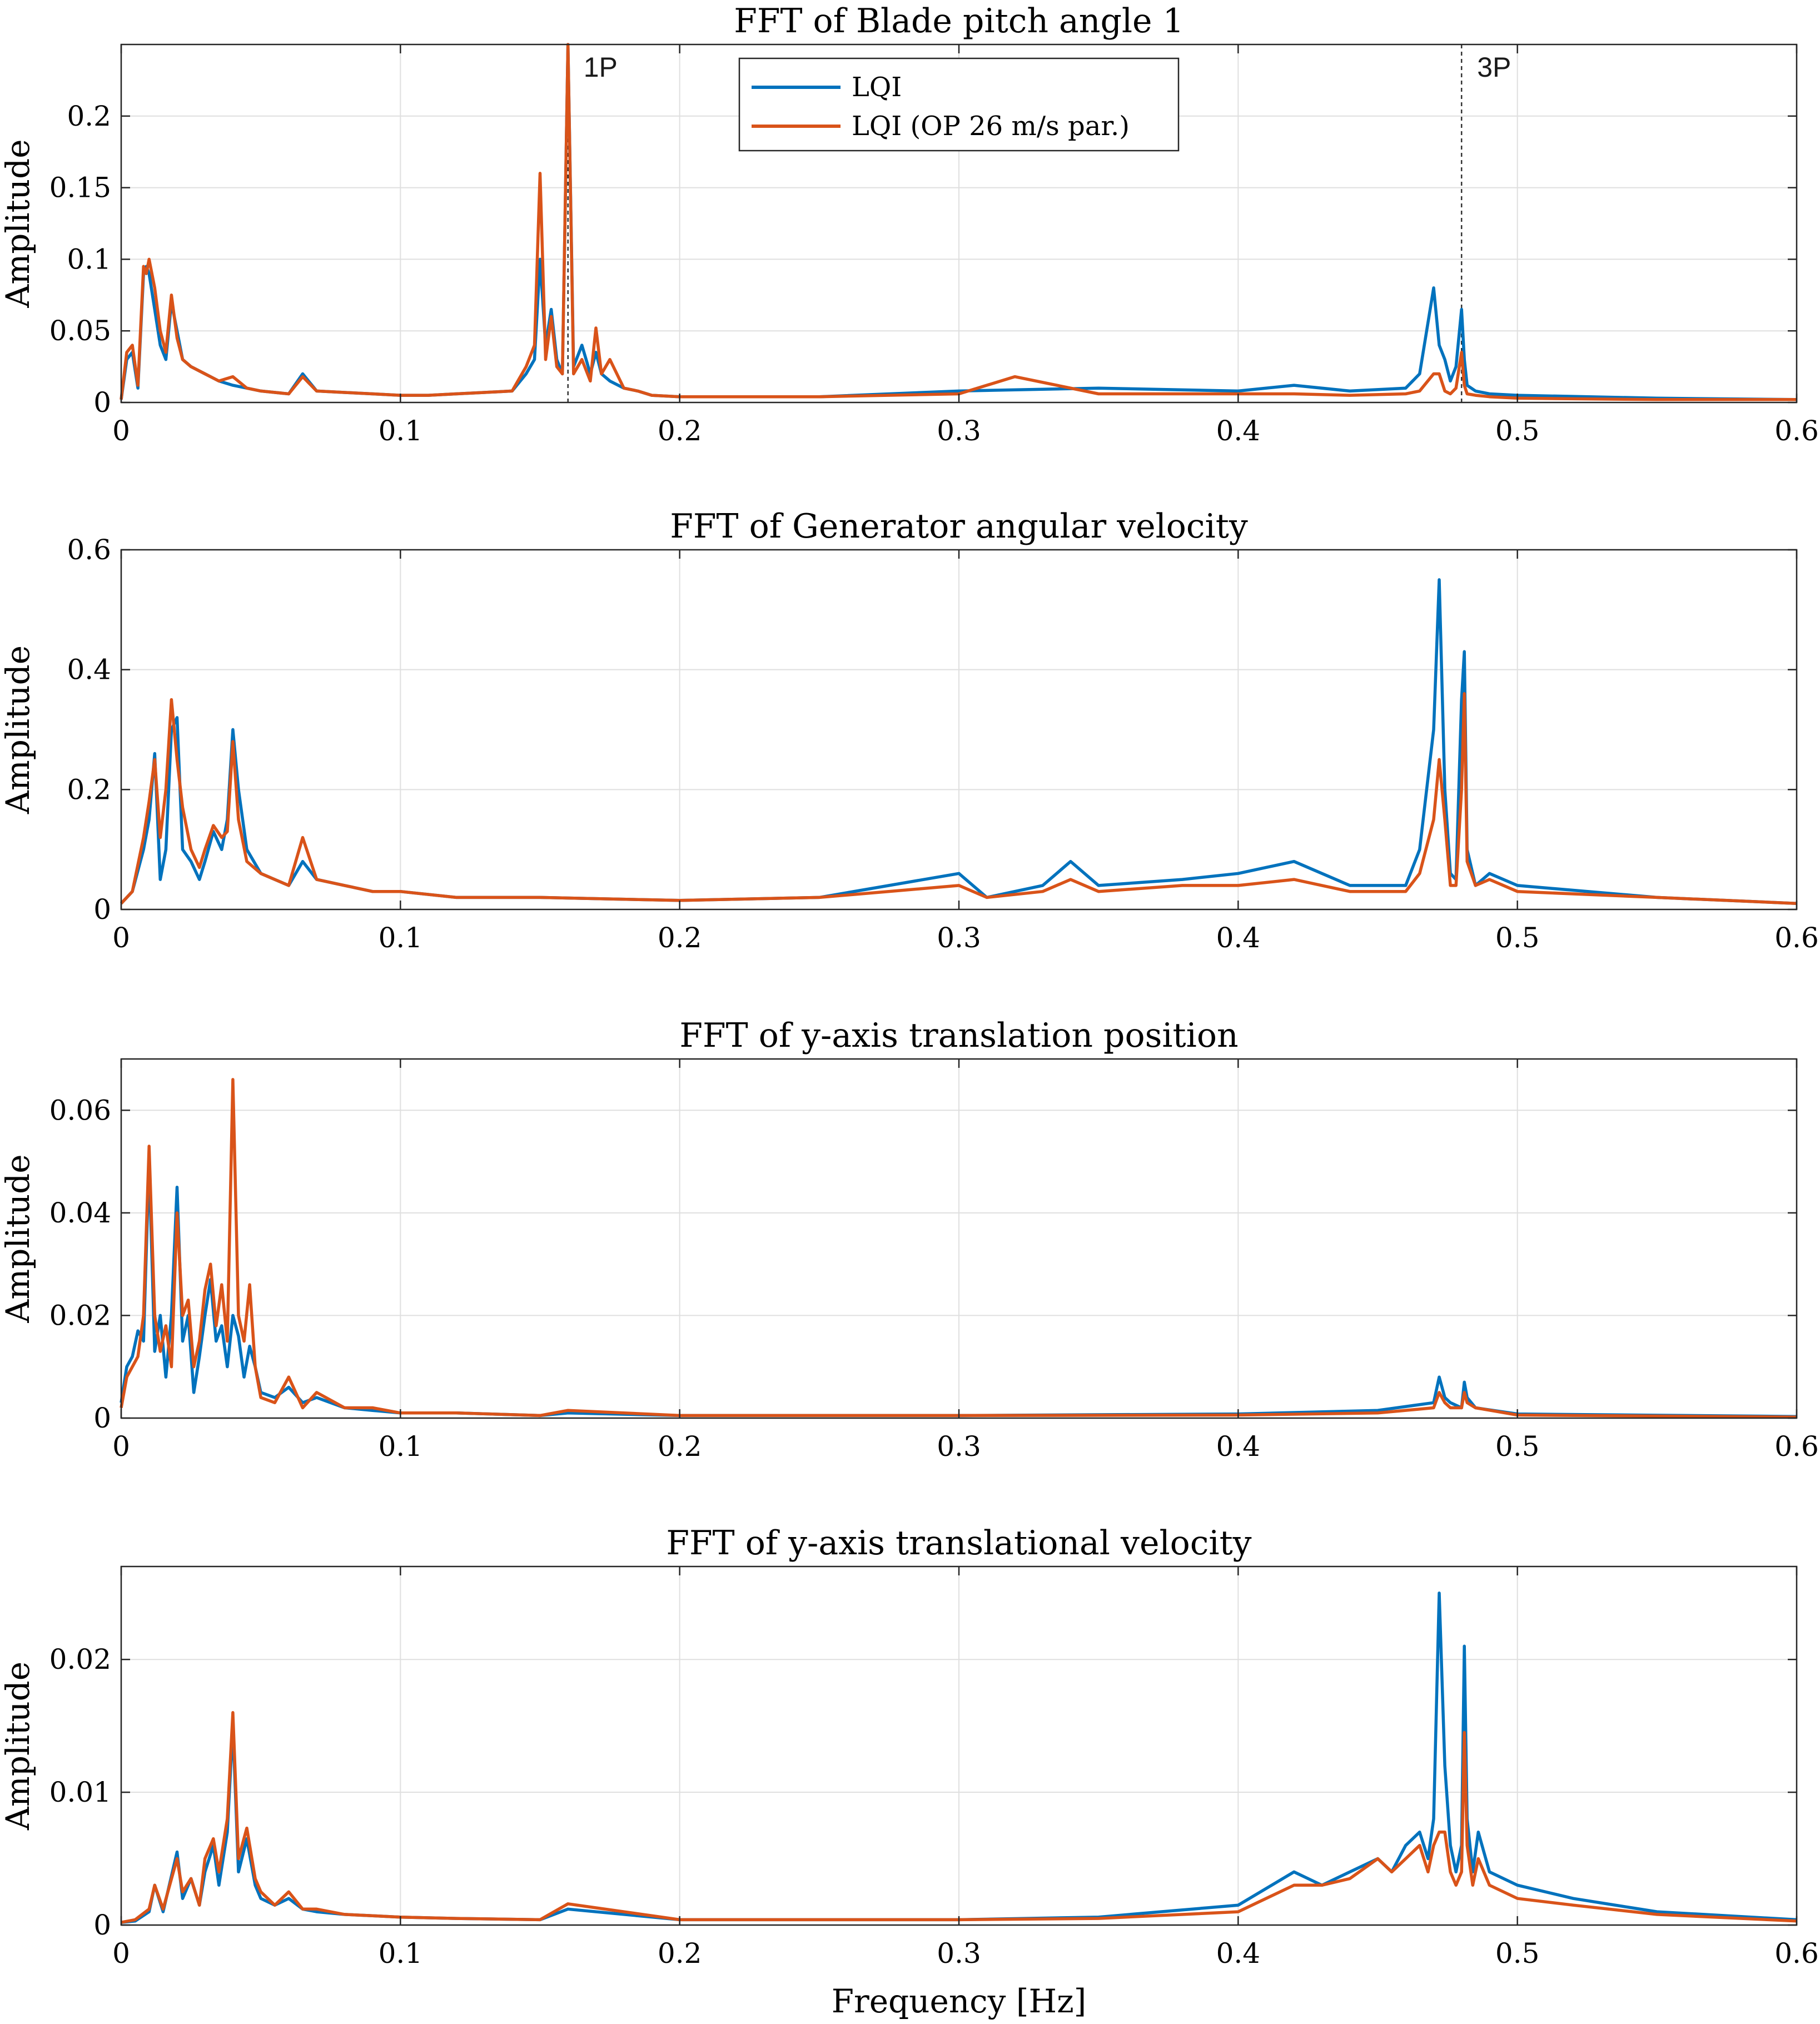 This screenshot has height=2024, width=1820. What do you see at coordinates (80, 1213) in the screenshot?
I see `y-tick-label: 0.04` at bounding box center [80, 1213].